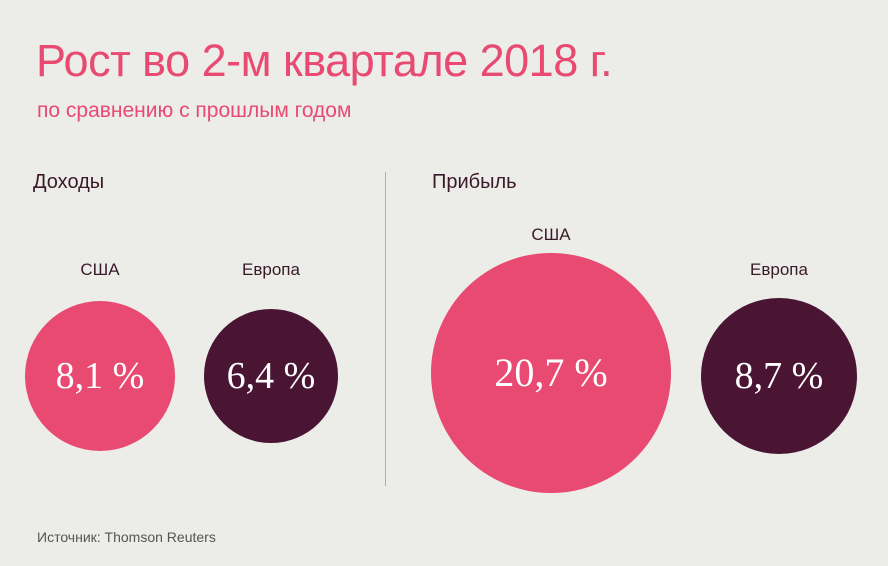 This screenshot has height=566, width=888. What do you see at coordinates (271, 269) in the screenshot?
I see `revenue-europe-category-label: Европа` at bounding box center [271, 269].